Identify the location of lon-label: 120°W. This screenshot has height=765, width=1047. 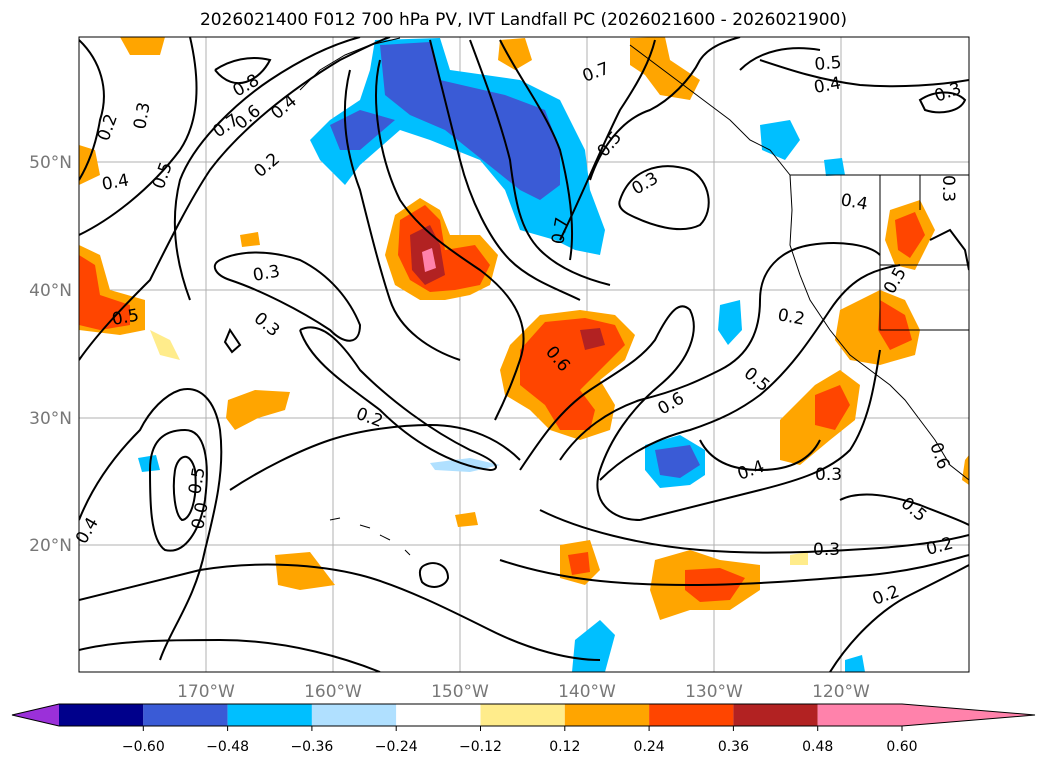
(841, 692).